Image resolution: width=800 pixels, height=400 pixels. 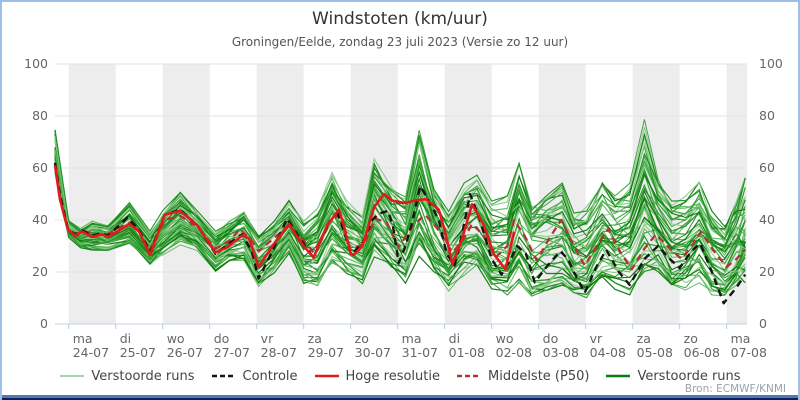 What do you see at coordinates (767, 115) in the screenshot?
I see `y-tick-label-right: 80` at bounding box center [767, 115].